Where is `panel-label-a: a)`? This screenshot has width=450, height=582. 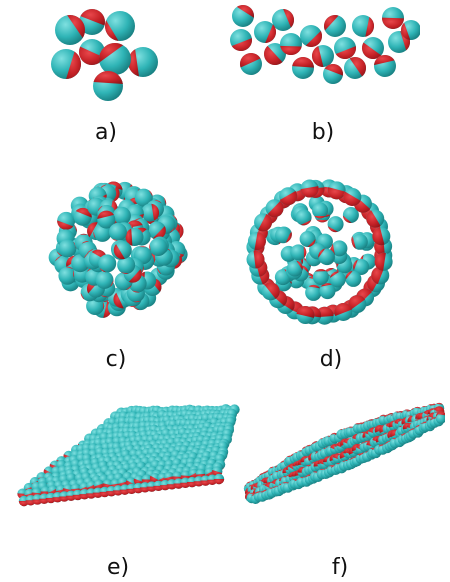
panel-label-a: a) is located at coordinates (106, 132).